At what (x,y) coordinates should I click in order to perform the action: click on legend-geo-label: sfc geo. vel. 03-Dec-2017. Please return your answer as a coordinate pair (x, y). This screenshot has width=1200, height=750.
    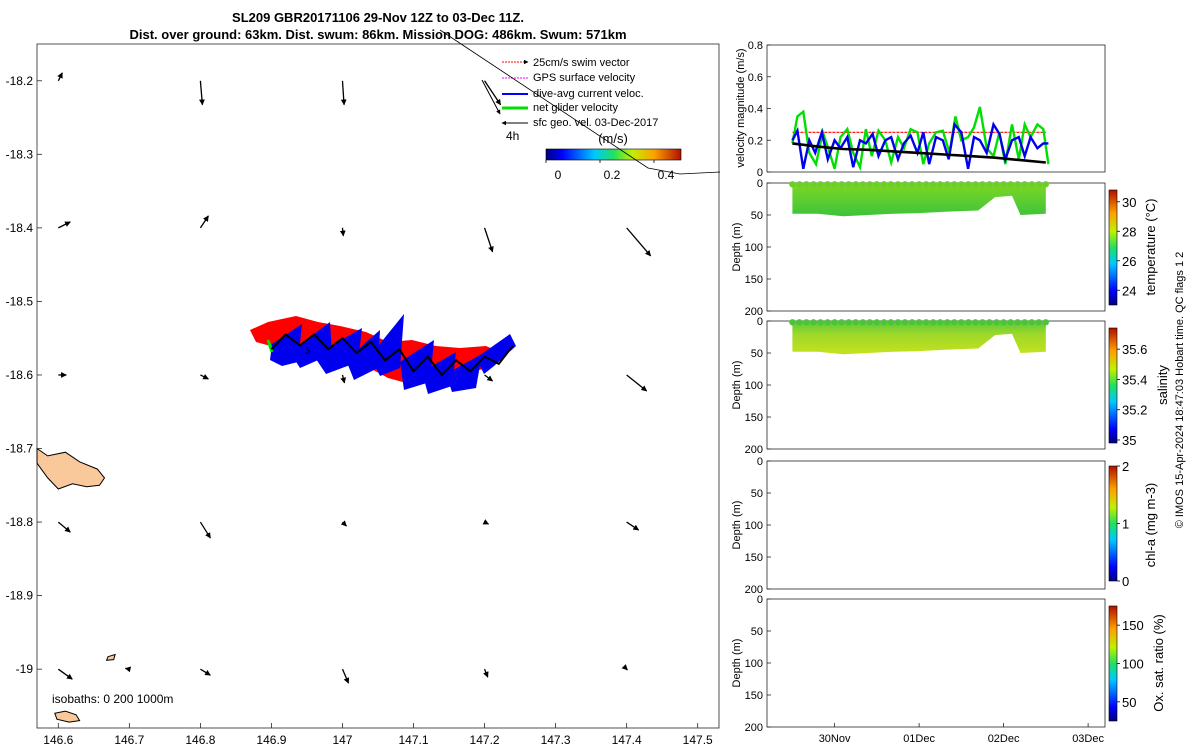
    Looking at the image, I should click on (595, 123).